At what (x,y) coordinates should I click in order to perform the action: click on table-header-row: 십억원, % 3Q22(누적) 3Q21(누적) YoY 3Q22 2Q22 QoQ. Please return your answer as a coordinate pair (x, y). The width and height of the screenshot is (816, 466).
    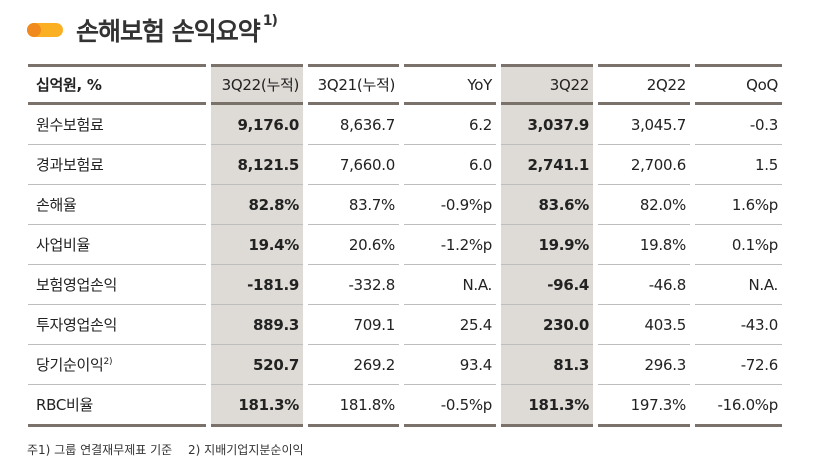
    Looking at the image, I should click on (405, 84).